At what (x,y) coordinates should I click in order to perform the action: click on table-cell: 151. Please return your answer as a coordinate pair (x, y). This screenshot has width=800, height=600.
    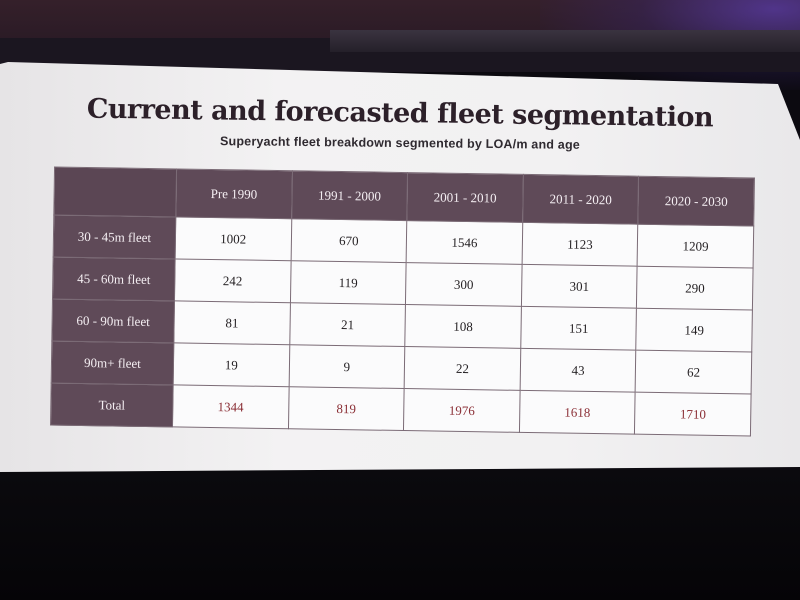
    Looking at the image, I should click on (578, 328).